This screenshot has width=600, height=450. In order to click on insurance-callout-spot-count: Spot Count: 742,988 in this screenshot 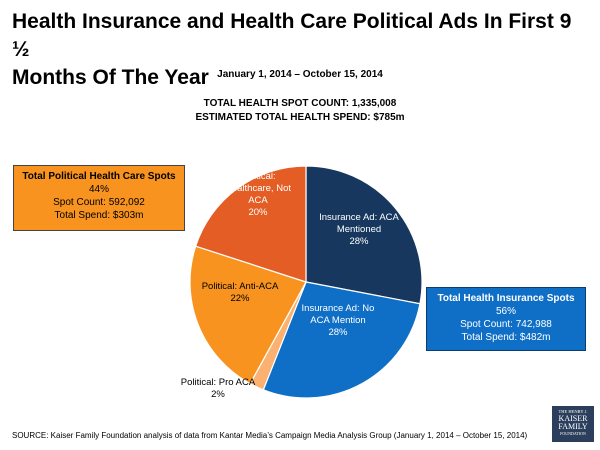, I will do `click(506, 324)`.